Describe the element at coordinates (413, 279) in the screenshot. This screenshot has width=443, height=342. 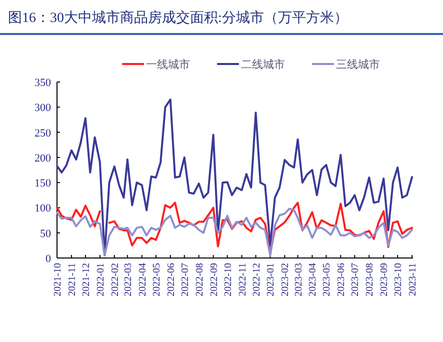
I see `x-tick-label: 2023-11` at that location.